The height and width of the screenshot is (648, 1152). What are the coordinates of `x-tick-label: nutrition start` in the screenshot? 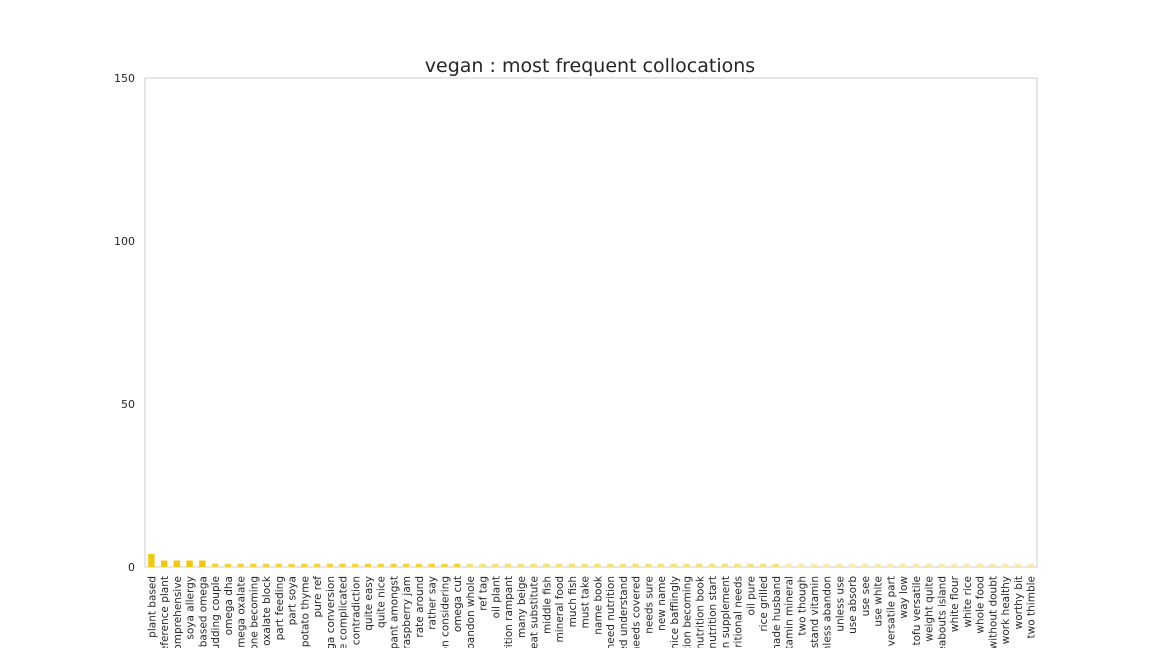 It's located at (713, 612).